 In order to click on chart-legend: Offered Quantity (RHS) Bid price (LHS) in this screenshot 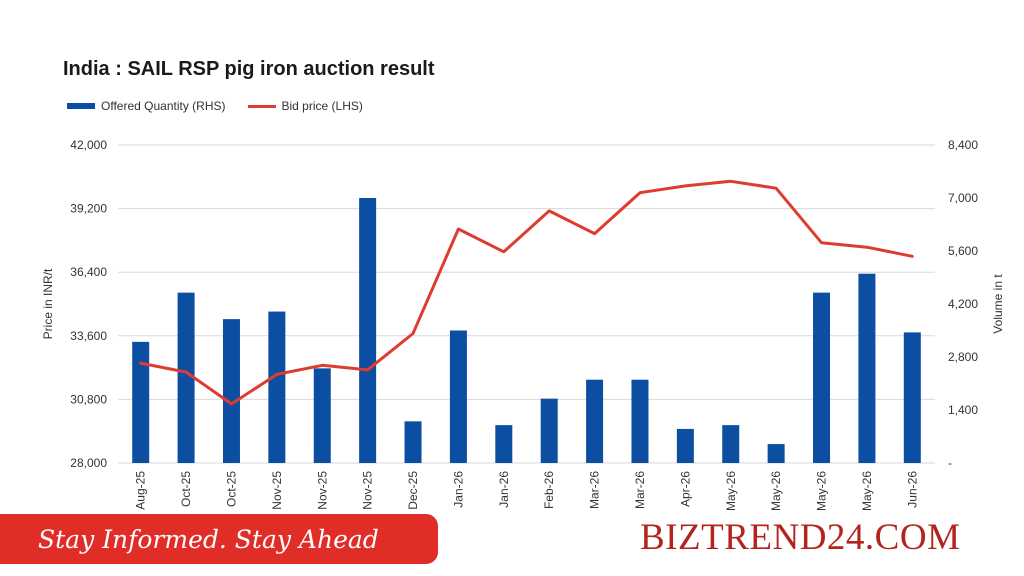, I will do `click(226, 106)`.